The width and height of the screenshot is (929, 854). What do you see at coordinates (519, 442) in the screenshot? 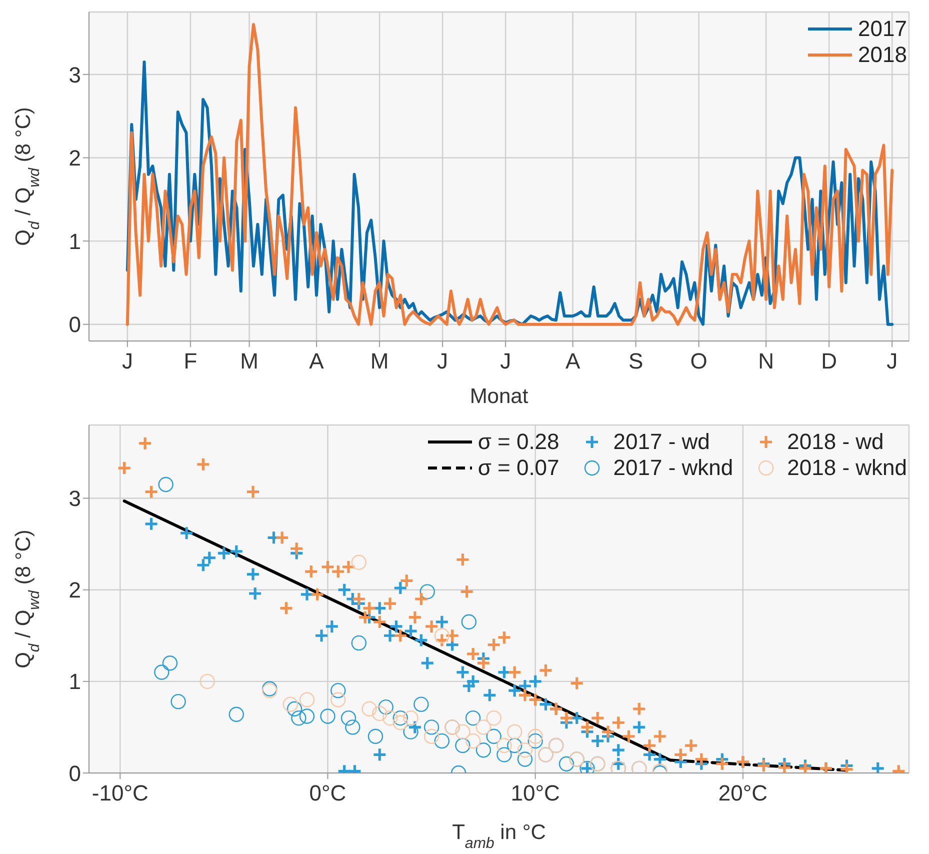
I see `legend-label: σ = 0.28` at bounding box center [519, 442].